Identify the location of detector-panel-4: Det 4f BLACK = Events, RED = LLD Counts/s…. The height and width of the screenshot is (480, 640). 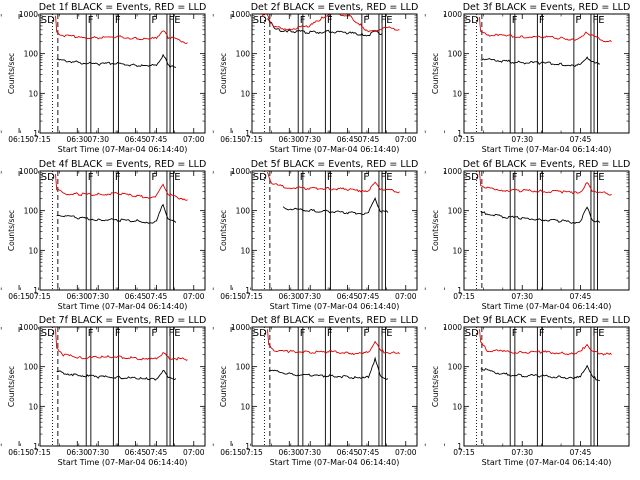
(103, 235).